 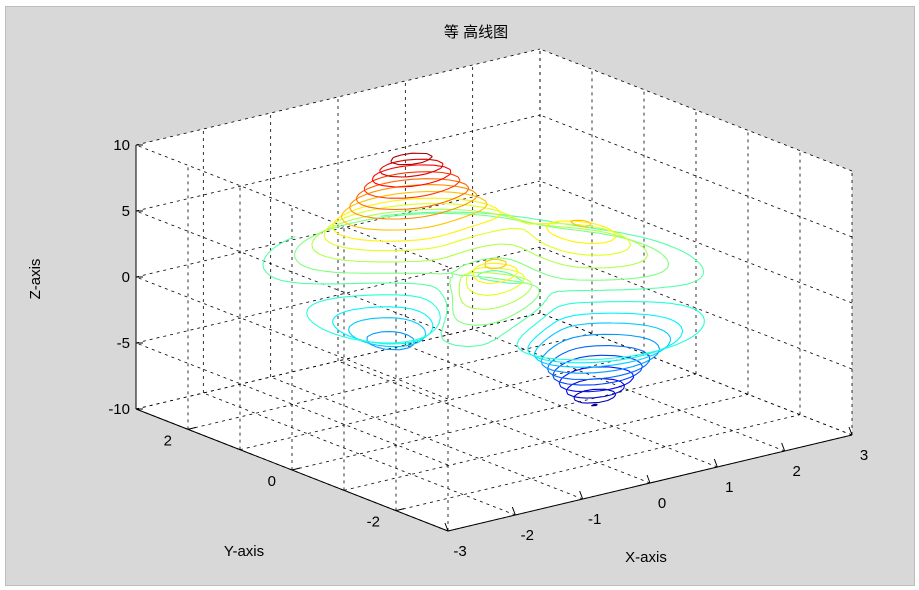 What do you see at coordinates (123, 343) in the screenshot?
I see `z-tick-label: -5` at bounding box center [123, 343].